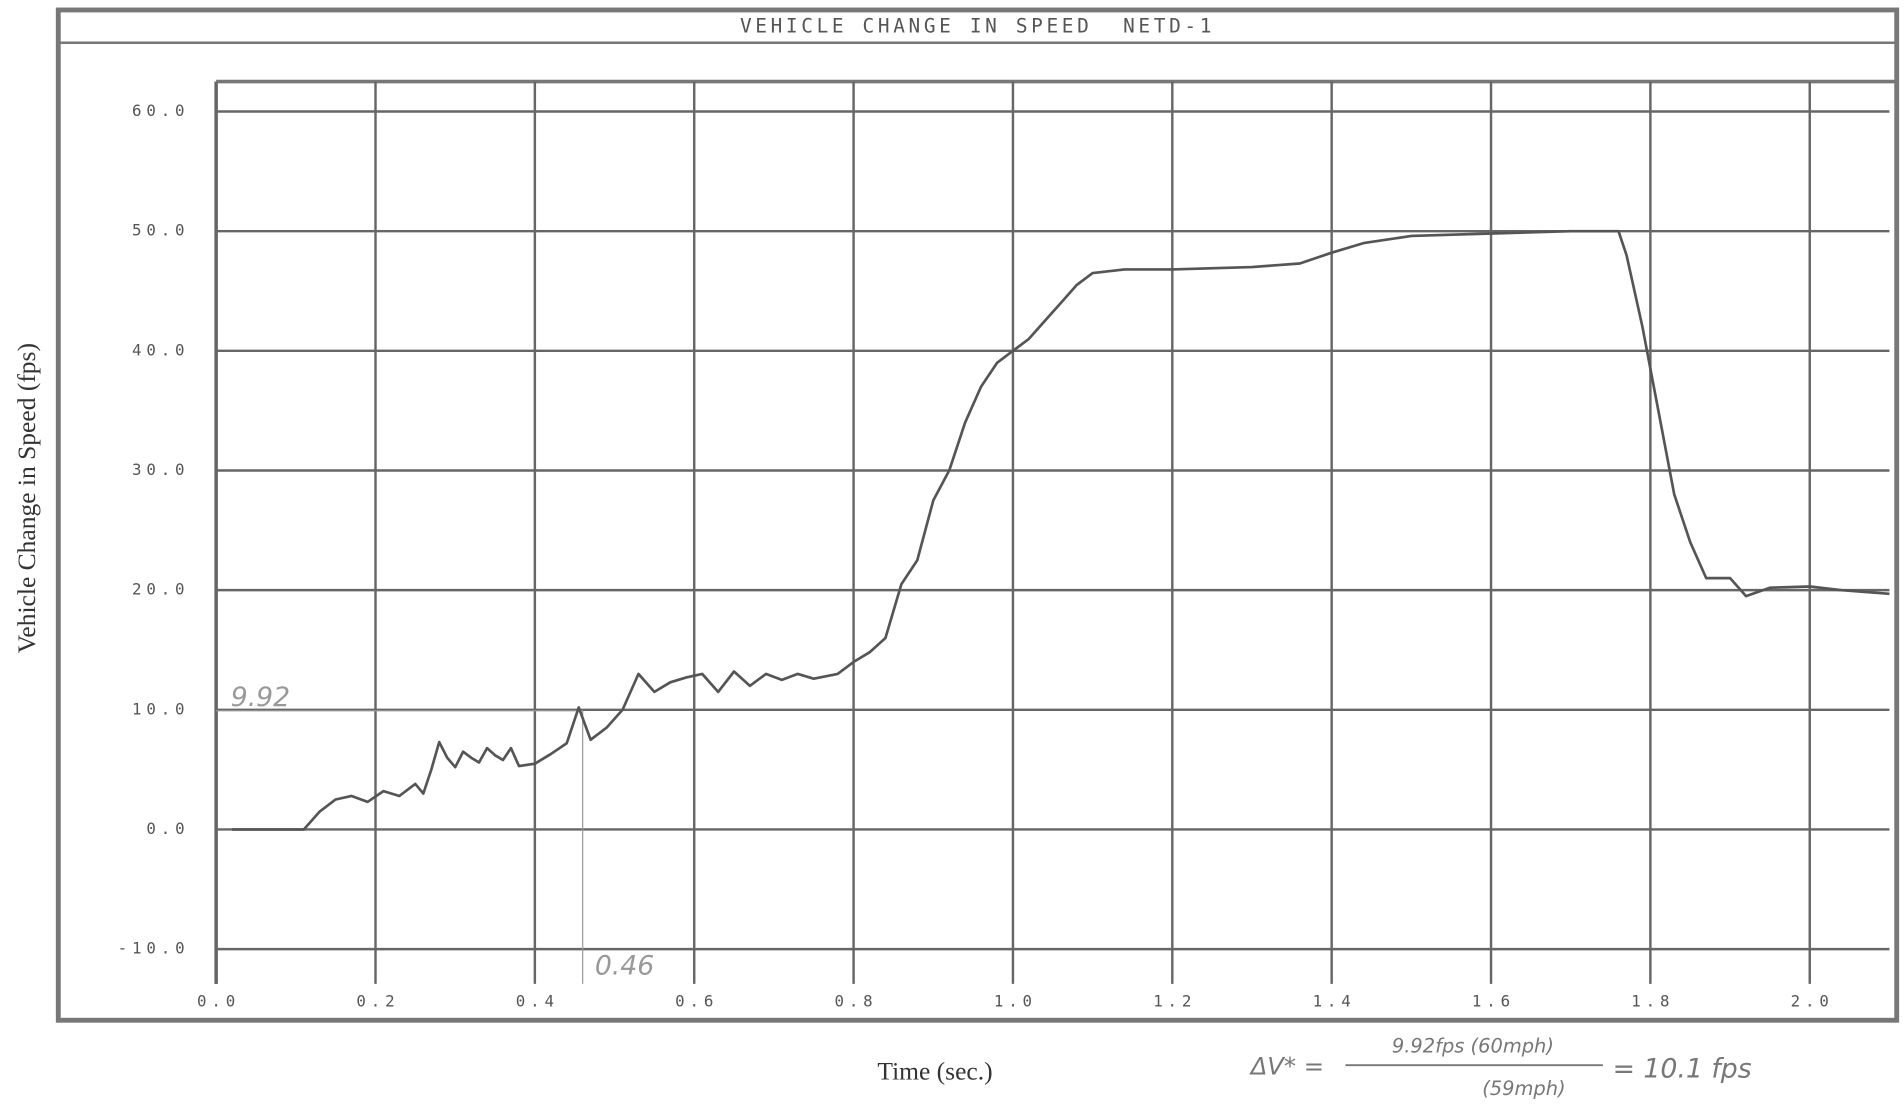  What do you see at coordinates (160, 349) in the screenshot?
I see `y-tick-label: 40.0` at bounding box center [160, 349].